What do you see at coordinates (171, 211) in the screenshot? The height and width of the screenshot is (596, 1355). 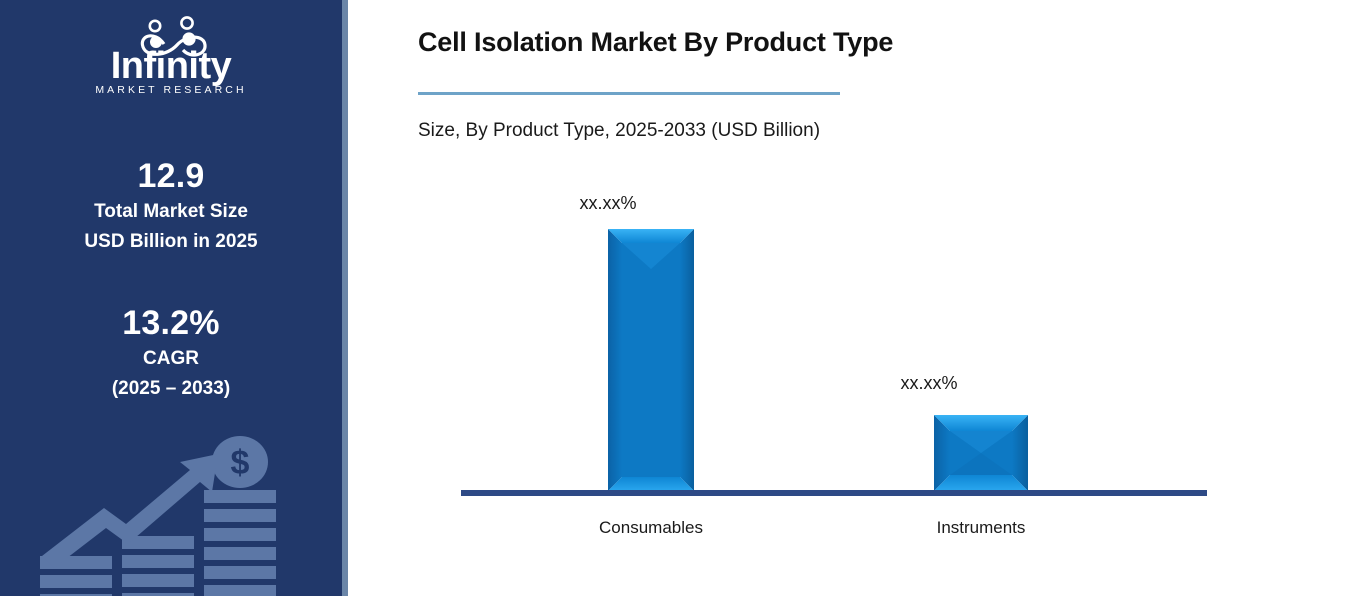 I see `stat-label-line-1: Total Market Size` at bounding box center [171, 211].